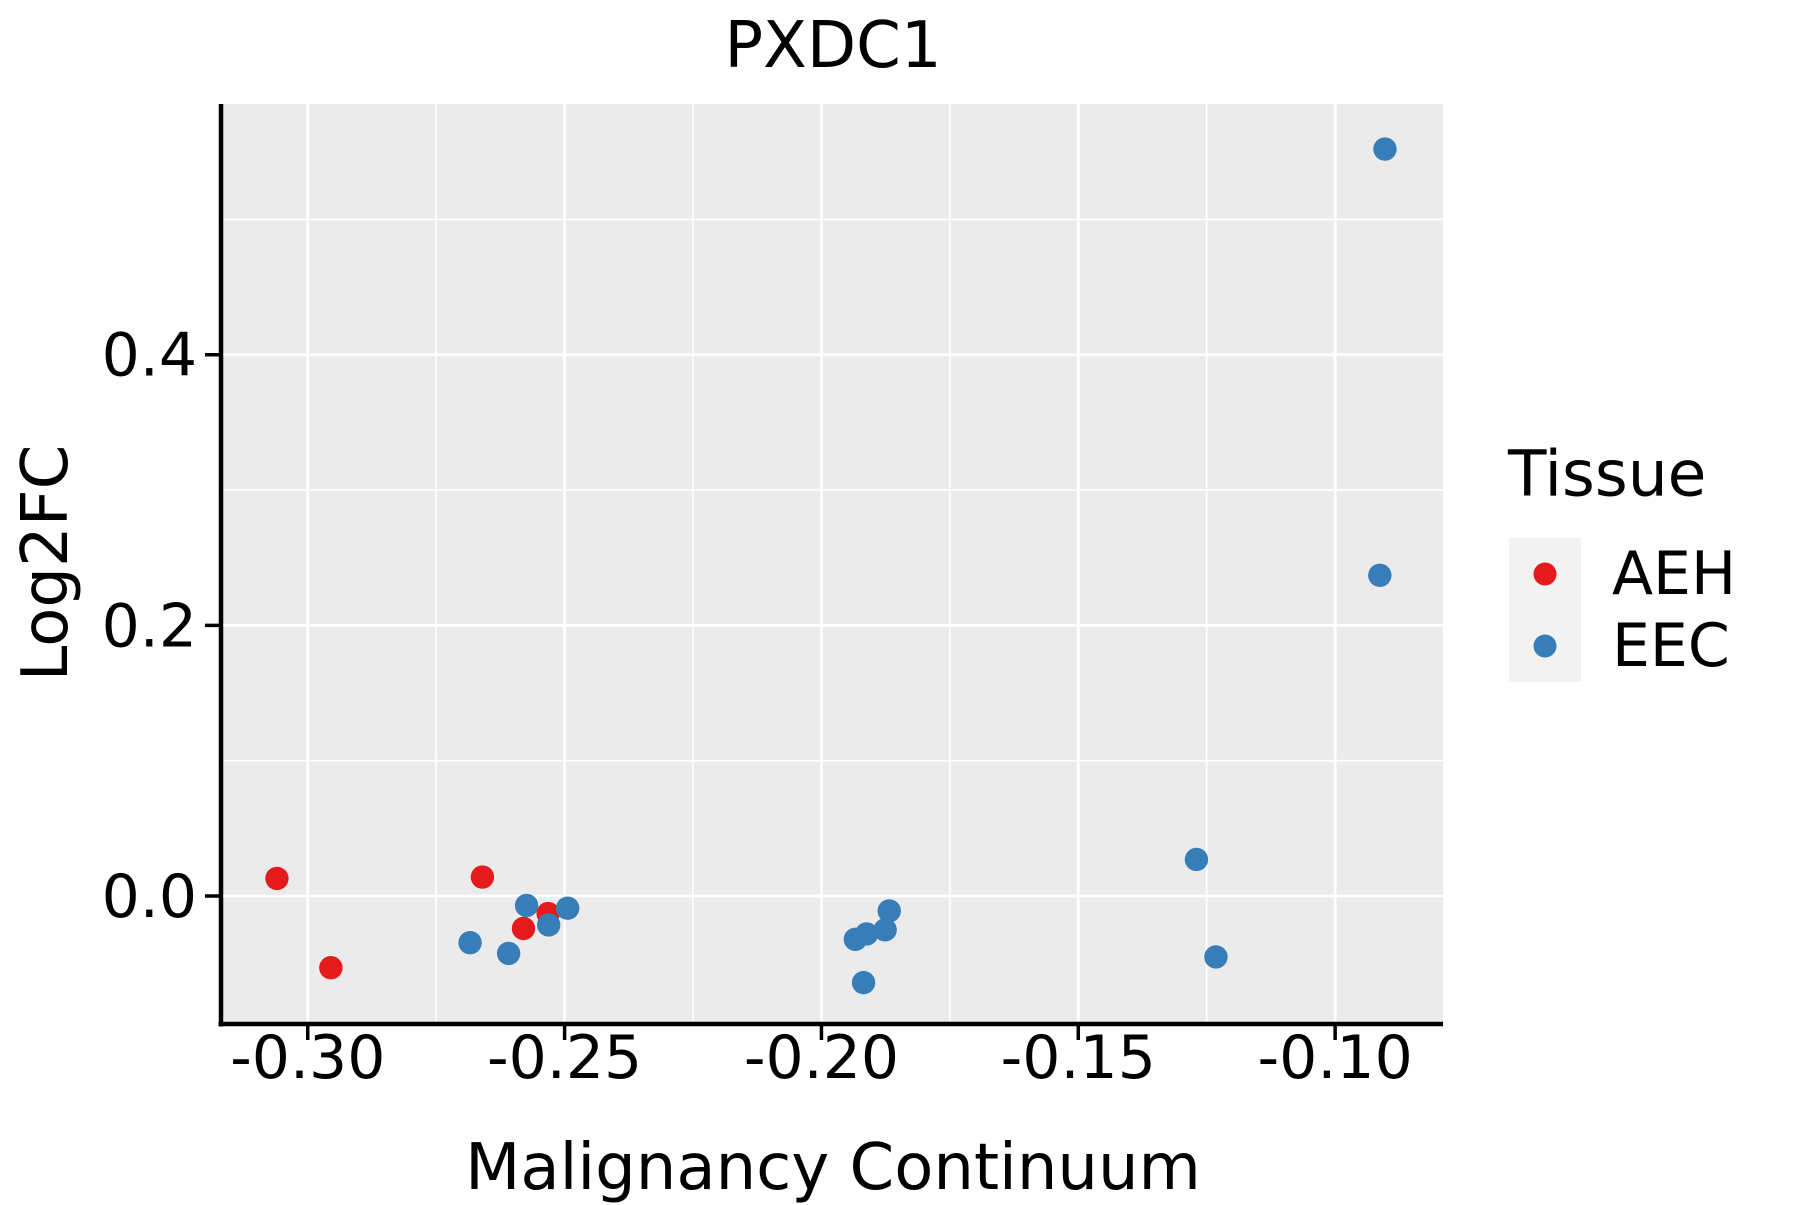 This screenshot has width=1800, height=1205. Describe the element at coordinates (564, 1058) in the screenshot. I see `x-tick-label: -0.25` at that location.